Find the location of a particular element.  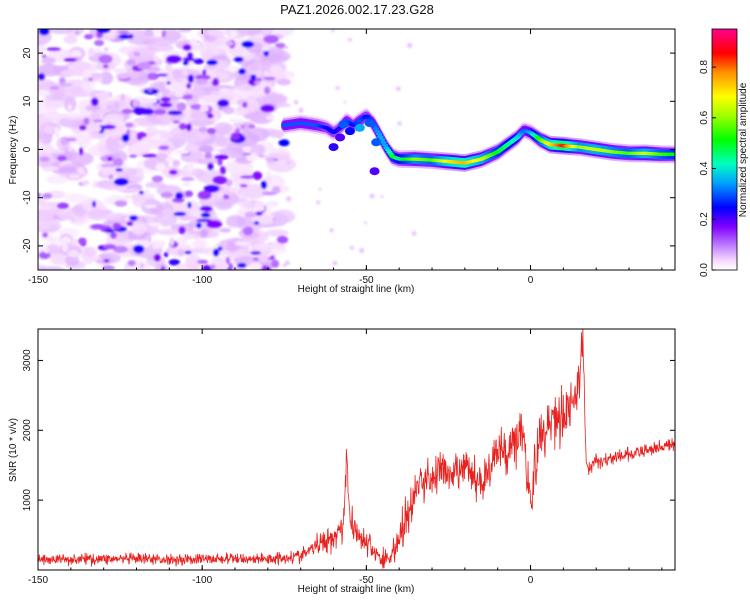

y-tick-label: 1000 is located at coordinates (27, 500).